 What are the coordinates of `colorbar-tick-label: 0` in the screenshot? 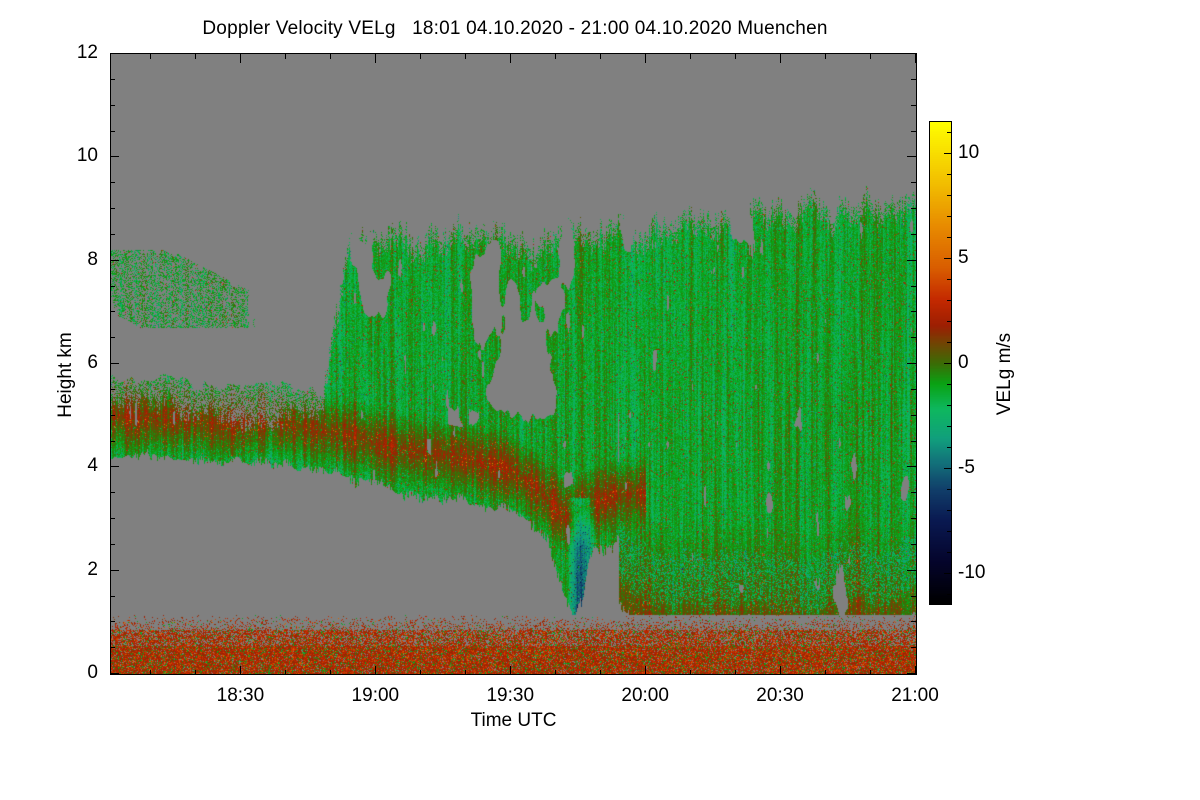 It's located at (963, 362).